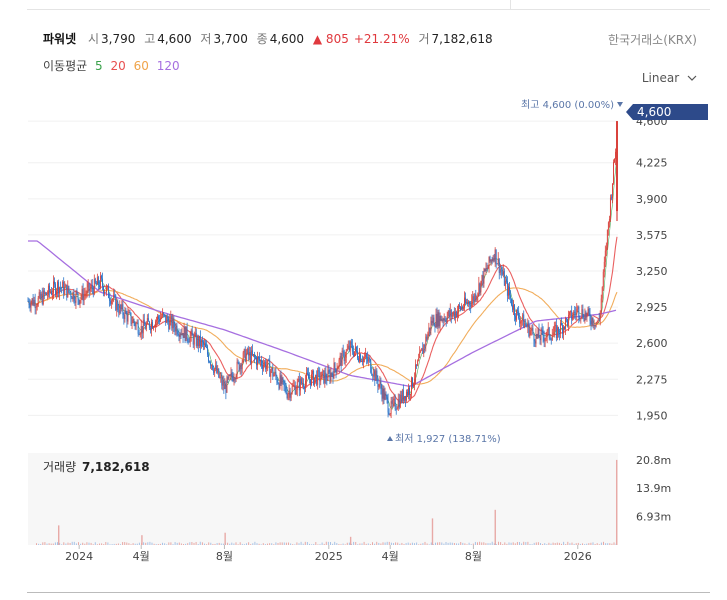 The width and height of the screenshot is (727, 600). Describe the element at coordinates (692, 78) in the screenshot. I see `chevron-down-icon` at that location.